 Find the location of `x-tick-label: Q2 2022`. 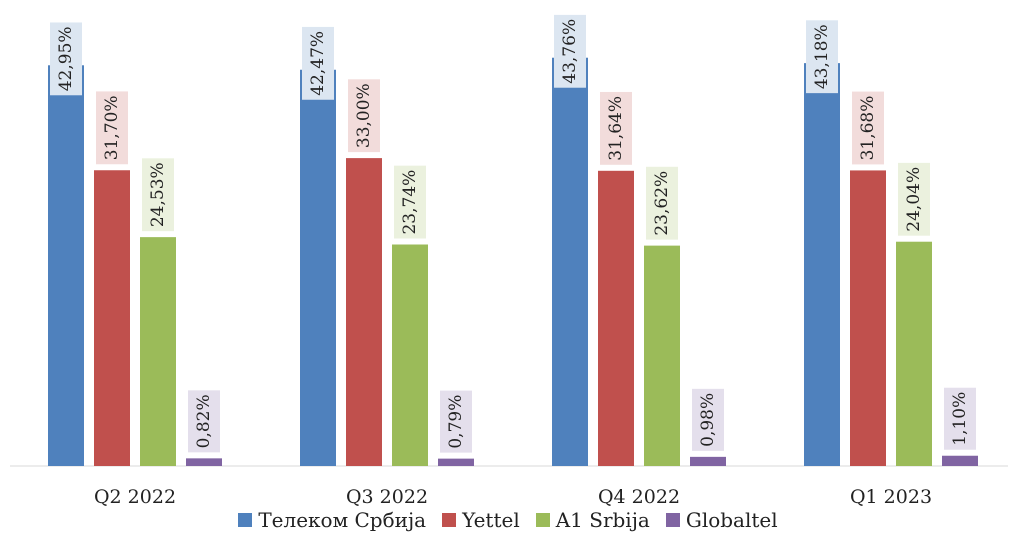

x-tick-label: Q2 2022 is located at coordinates (135, 497).